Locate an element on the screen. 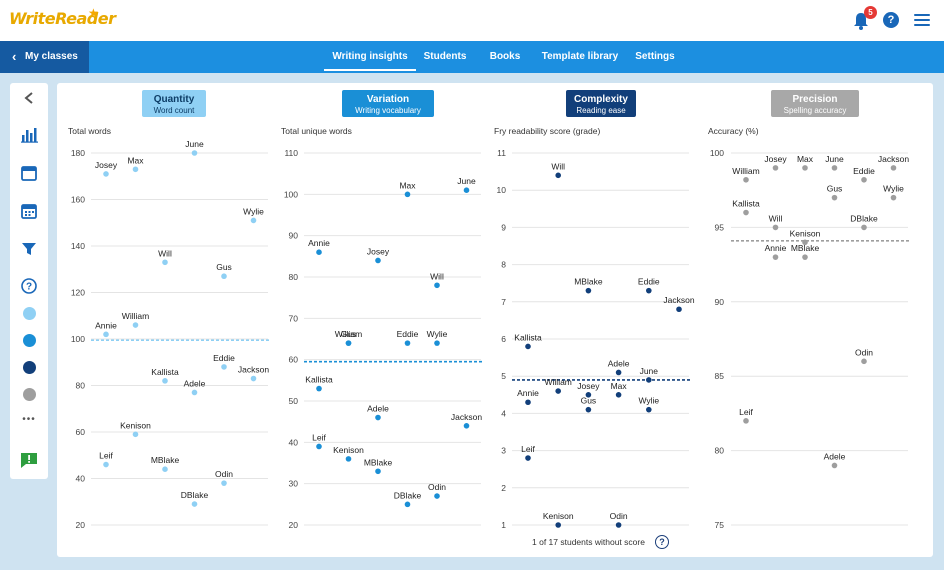 This screenshot has height=570, width=944. precision-button: Precision Spelling accuracy is located at coordinates (815, 103).